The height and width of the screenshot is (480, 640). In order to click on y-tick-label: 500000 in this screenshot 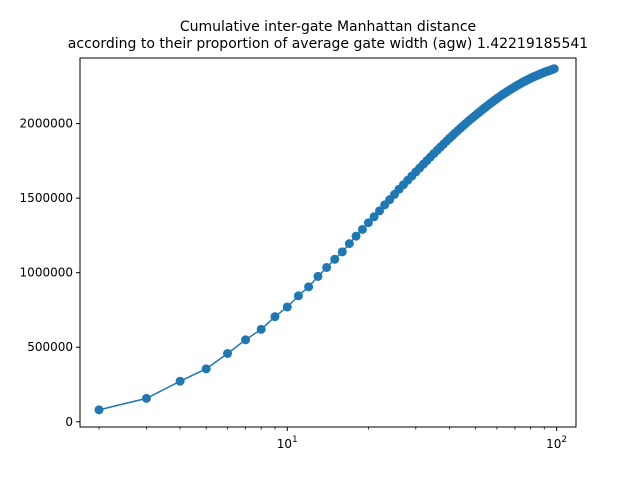, I will do `click(50, 347)`.